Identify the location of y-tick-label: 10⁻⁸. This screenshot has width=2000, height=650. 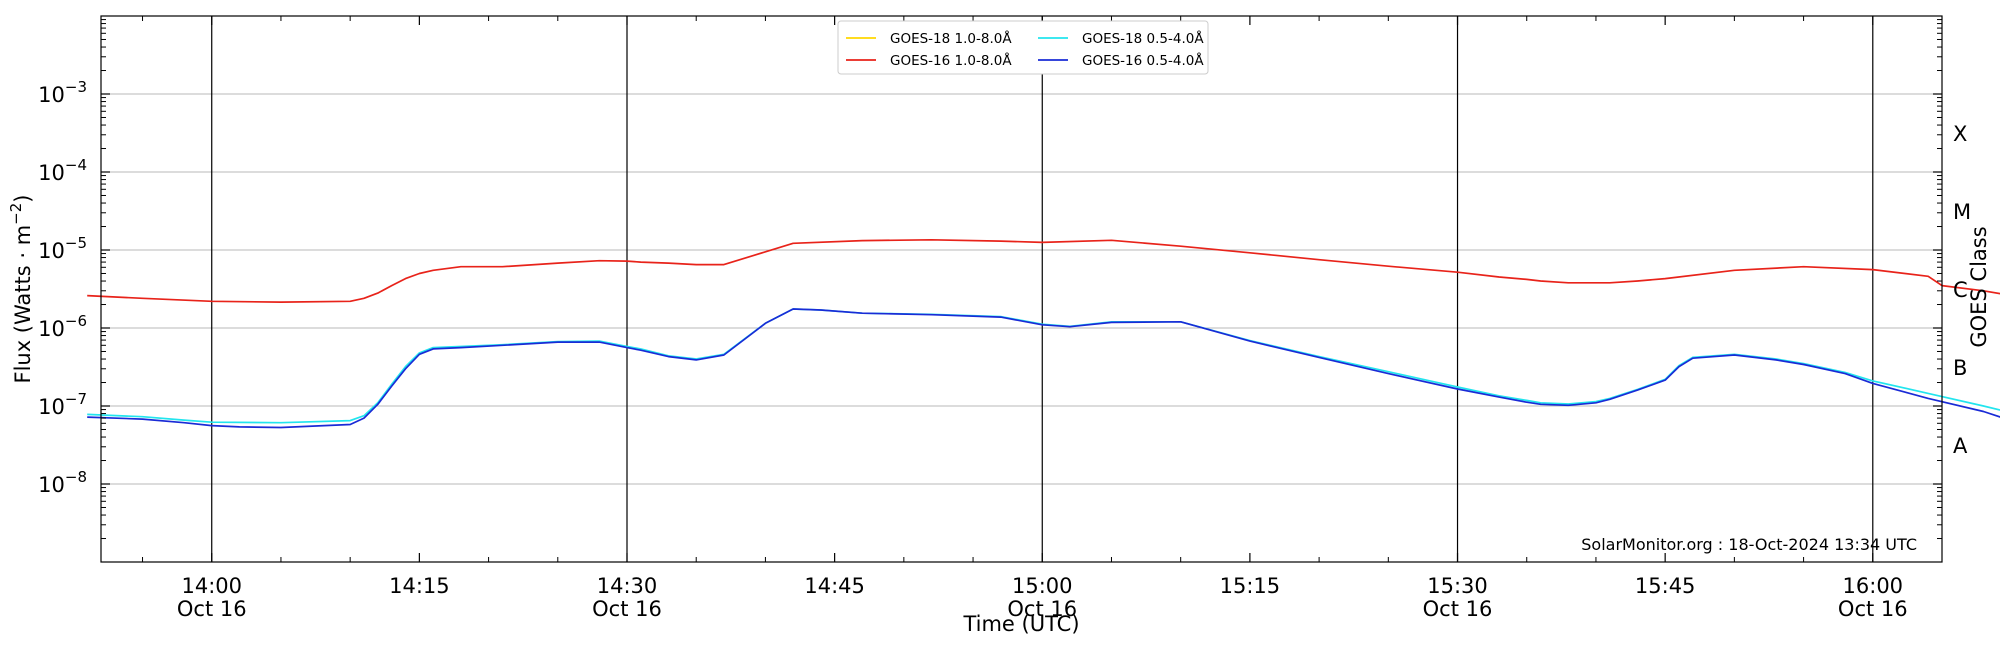
(62, 482).